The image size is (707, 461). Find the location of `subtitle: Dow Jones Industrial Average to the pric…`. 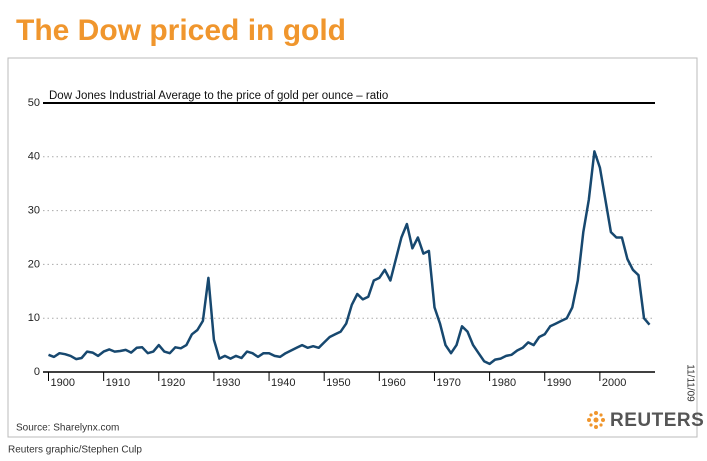

subtitle: Dow Jones Industrial Average to the pric… is located at coordinates (218, 96).